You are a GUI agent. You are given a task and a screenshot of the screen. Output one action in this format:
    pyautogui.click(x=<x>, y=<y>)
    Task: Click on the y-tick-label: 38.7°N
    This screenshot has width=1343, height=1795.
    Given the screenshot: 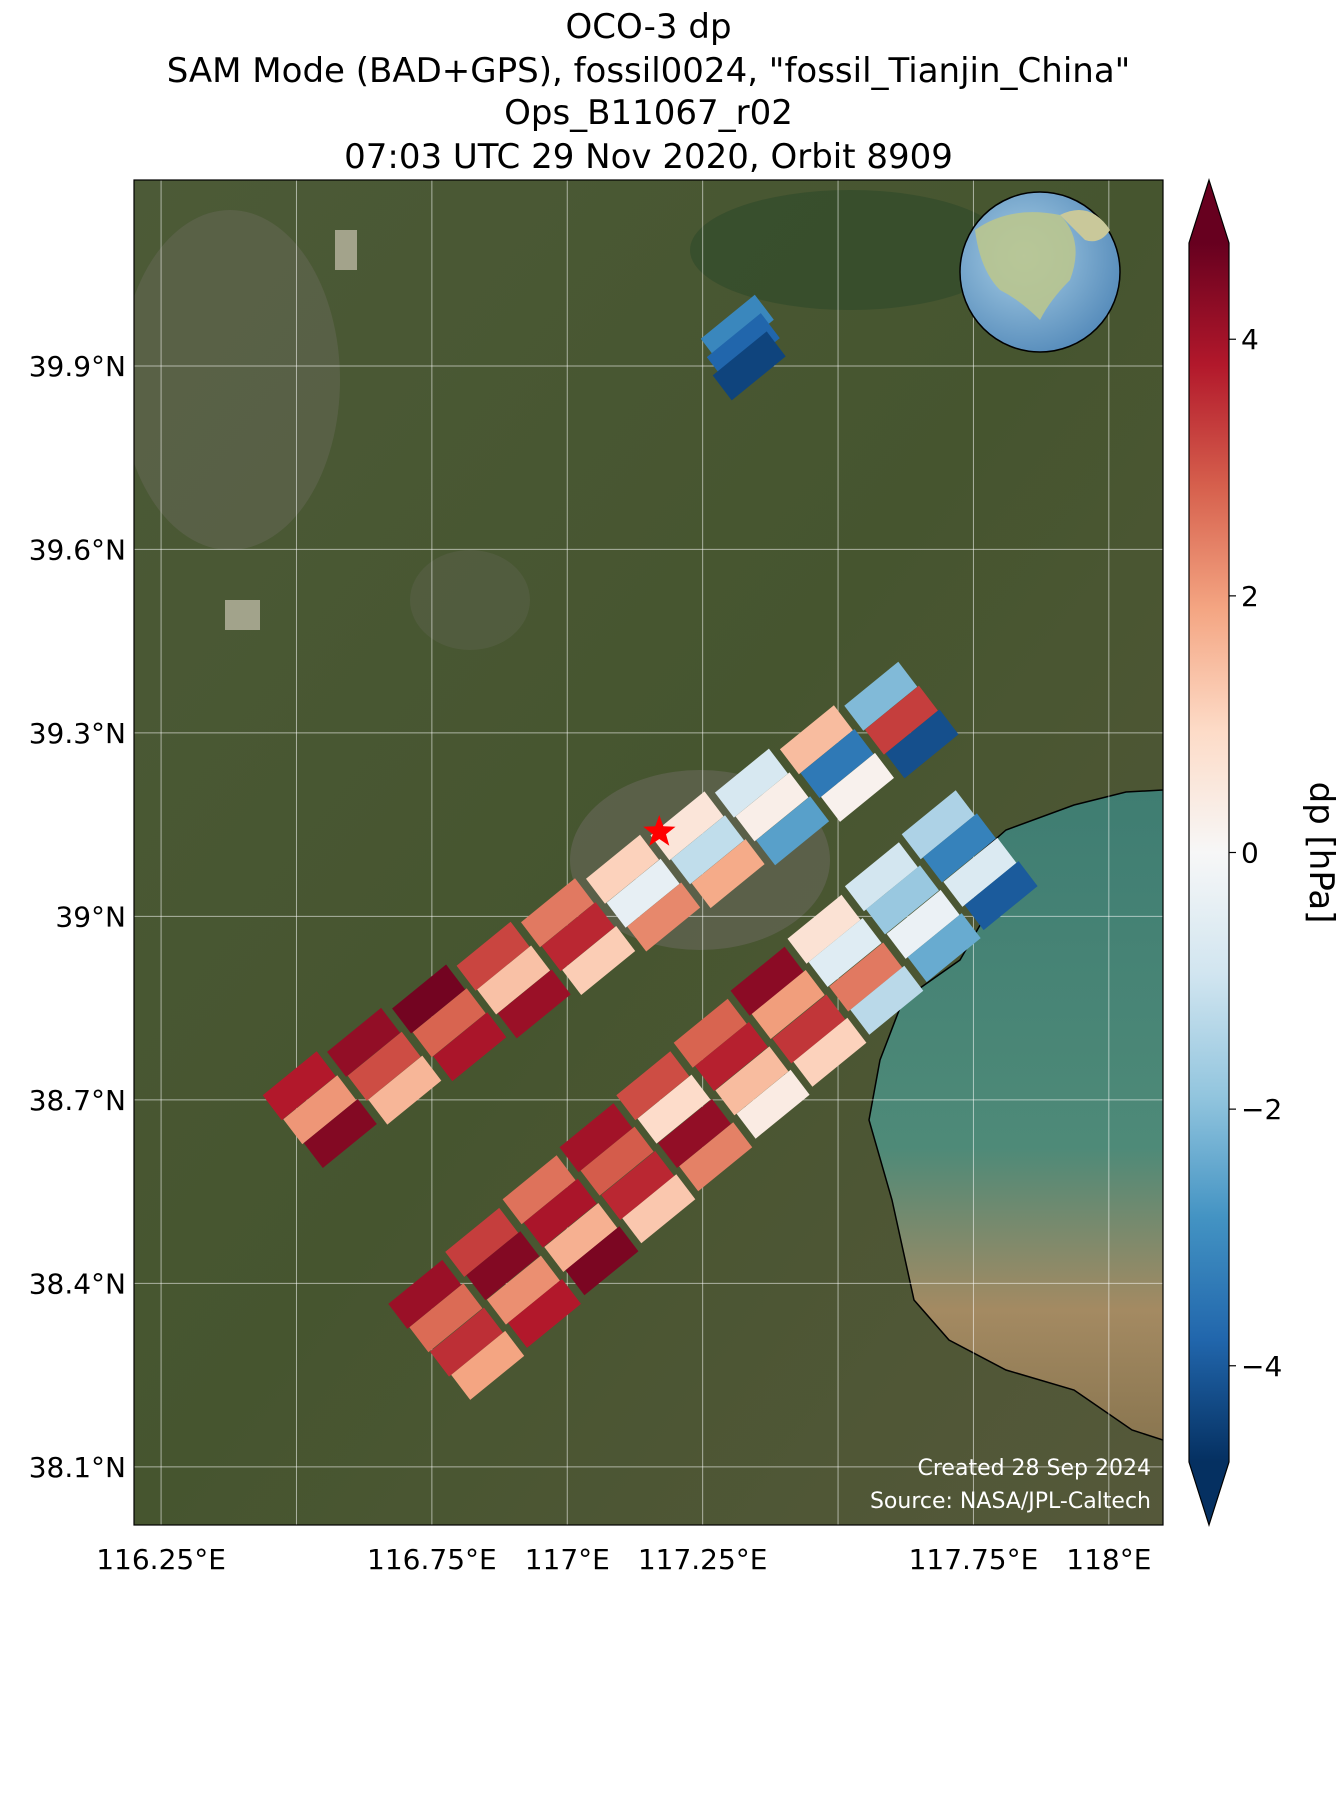 What is the action you would take?
    pyautogui.click(x=77, y=1100)
    